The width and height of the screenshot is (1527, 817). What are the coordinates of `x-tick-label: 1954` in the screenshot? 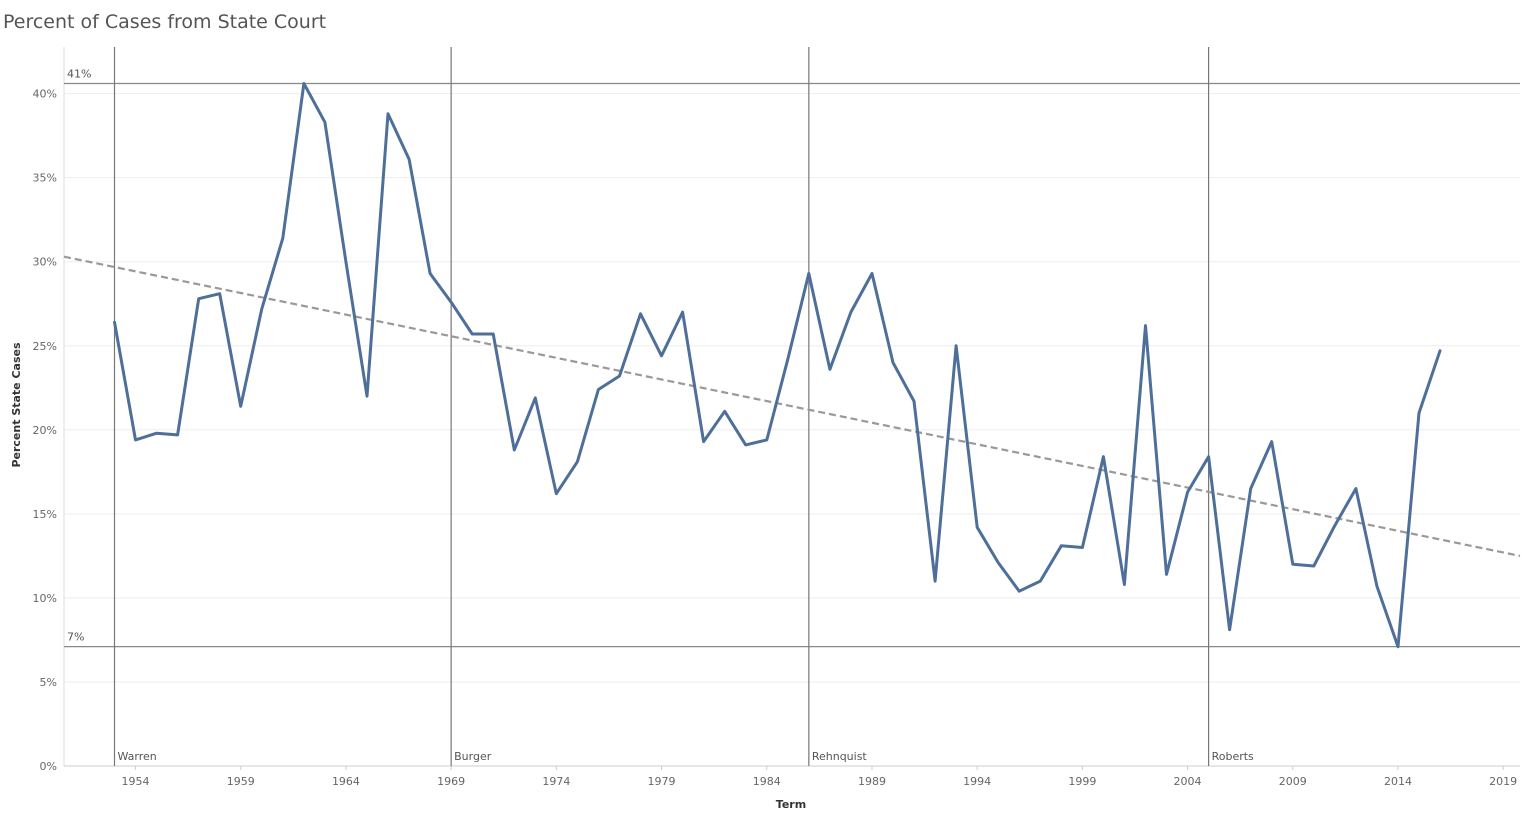 It's located at (136, 781).